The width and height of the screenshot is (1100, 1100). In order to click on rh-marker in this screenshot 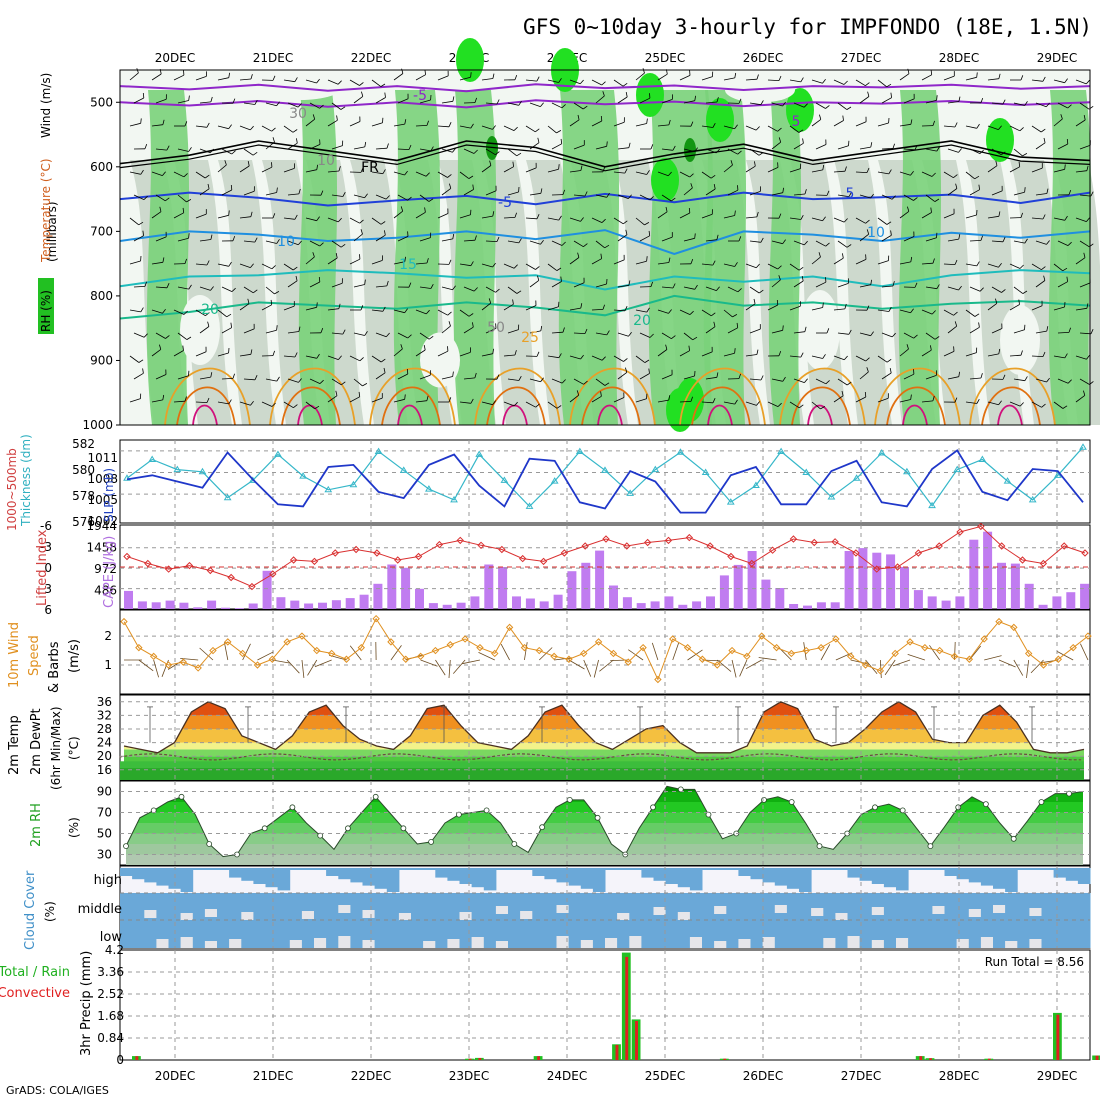, I will do `click(264, 828)`.